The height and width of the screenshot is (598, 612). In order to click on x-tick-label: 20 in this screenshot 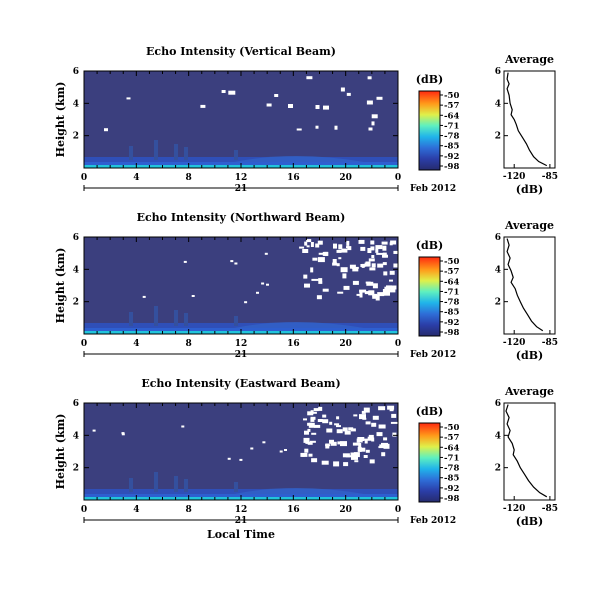, I will do `click(345, 178)`.